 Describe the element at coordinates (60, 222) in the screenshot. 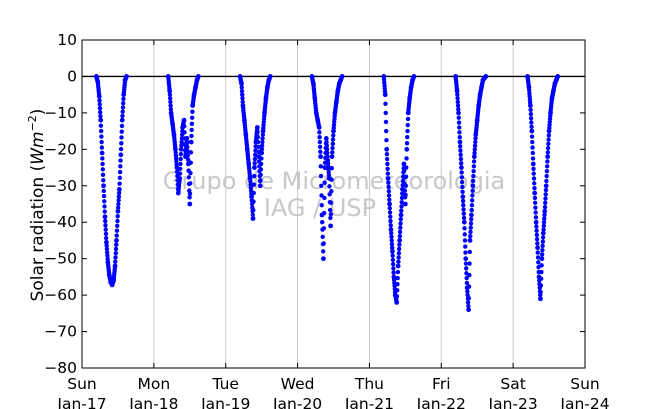

I see `y-tick-label: −40` at that location.